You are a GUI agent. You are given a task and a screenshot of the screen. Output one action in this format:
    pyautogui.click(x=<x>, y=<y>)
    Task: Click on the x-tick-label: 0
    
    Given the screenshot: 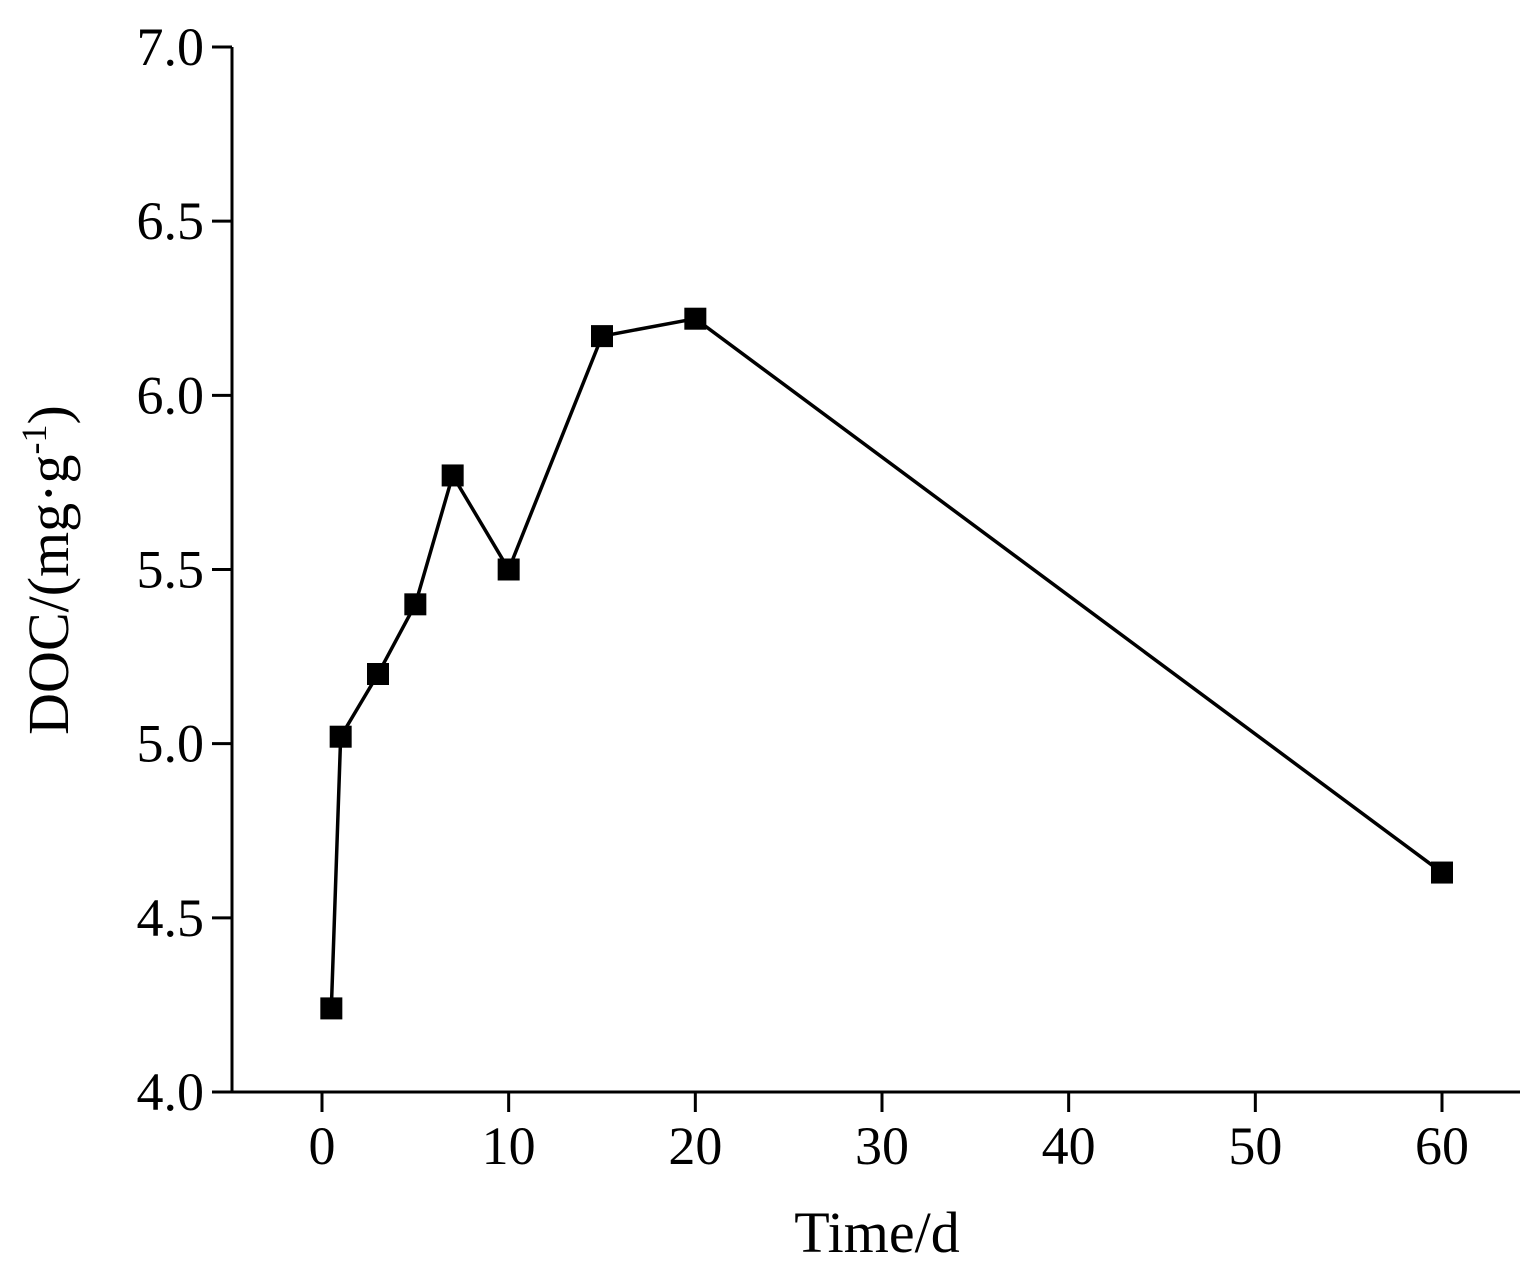 What is the action you would take?
    pyautogui.click(x=322, y=1146)
    